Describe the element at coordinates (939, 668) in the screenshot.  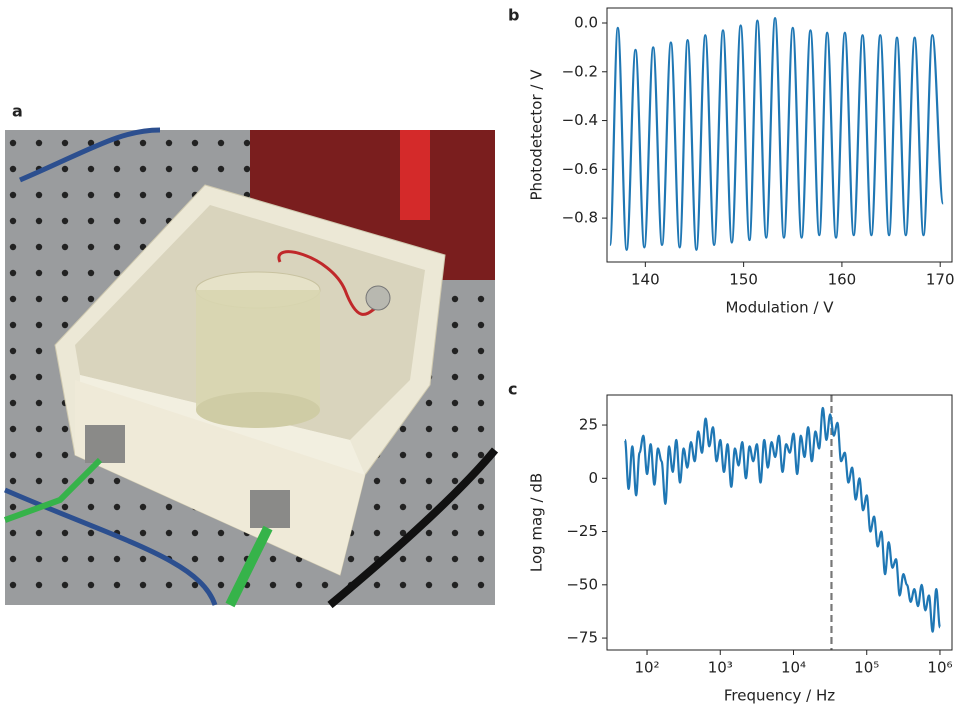
I see `x-tick-label: 10⁶` at that location.